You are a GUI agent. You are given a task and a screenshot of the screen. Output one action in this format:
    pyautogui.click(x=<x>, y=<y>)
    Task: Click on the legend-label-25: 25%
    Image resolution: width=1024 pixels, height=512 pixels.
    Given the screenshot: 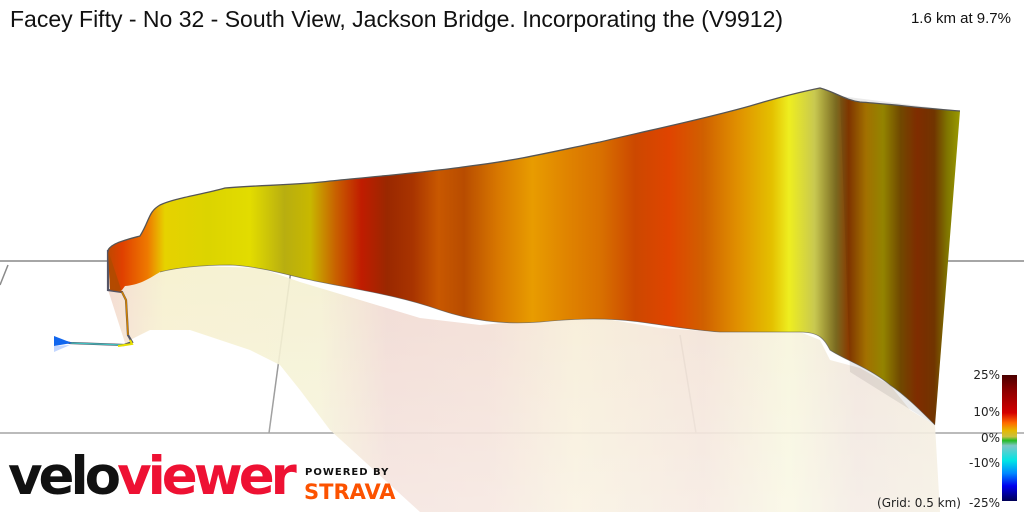 What is the action you would take?
    pyautogui.click(x=986, y=375)
    